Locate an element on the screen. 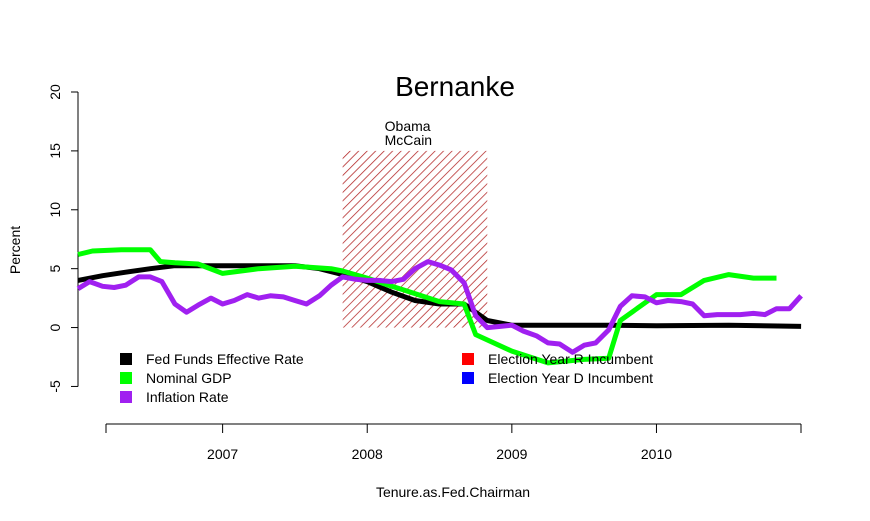 The width and height of the screenshot is (870, 521). x-tick-label: 2009 is located at coordinates (511, 454).